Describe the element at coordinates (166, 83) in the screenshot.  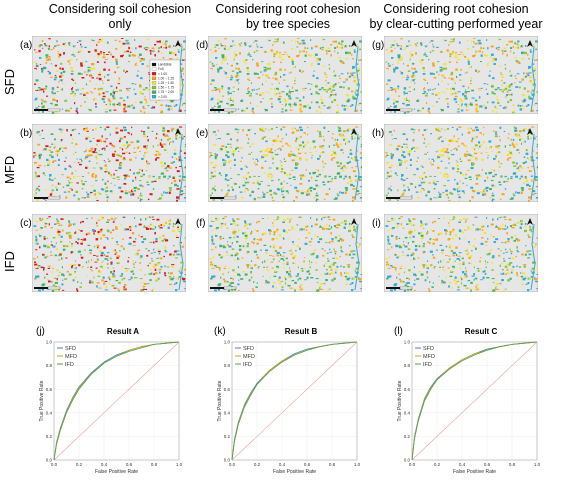
I see `legend-label: 1.25 ~ 1.50` at that location.